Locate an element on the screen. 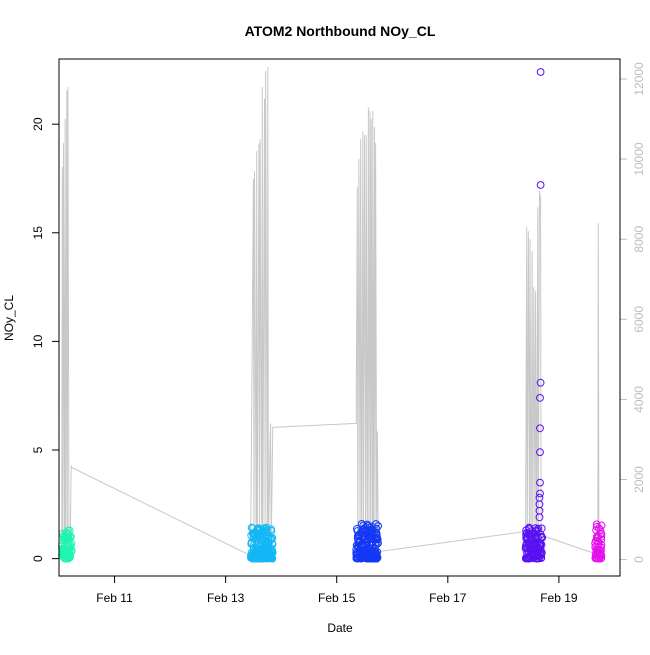  y2-tick-label: 4000 is located at coordinates (639, 399).